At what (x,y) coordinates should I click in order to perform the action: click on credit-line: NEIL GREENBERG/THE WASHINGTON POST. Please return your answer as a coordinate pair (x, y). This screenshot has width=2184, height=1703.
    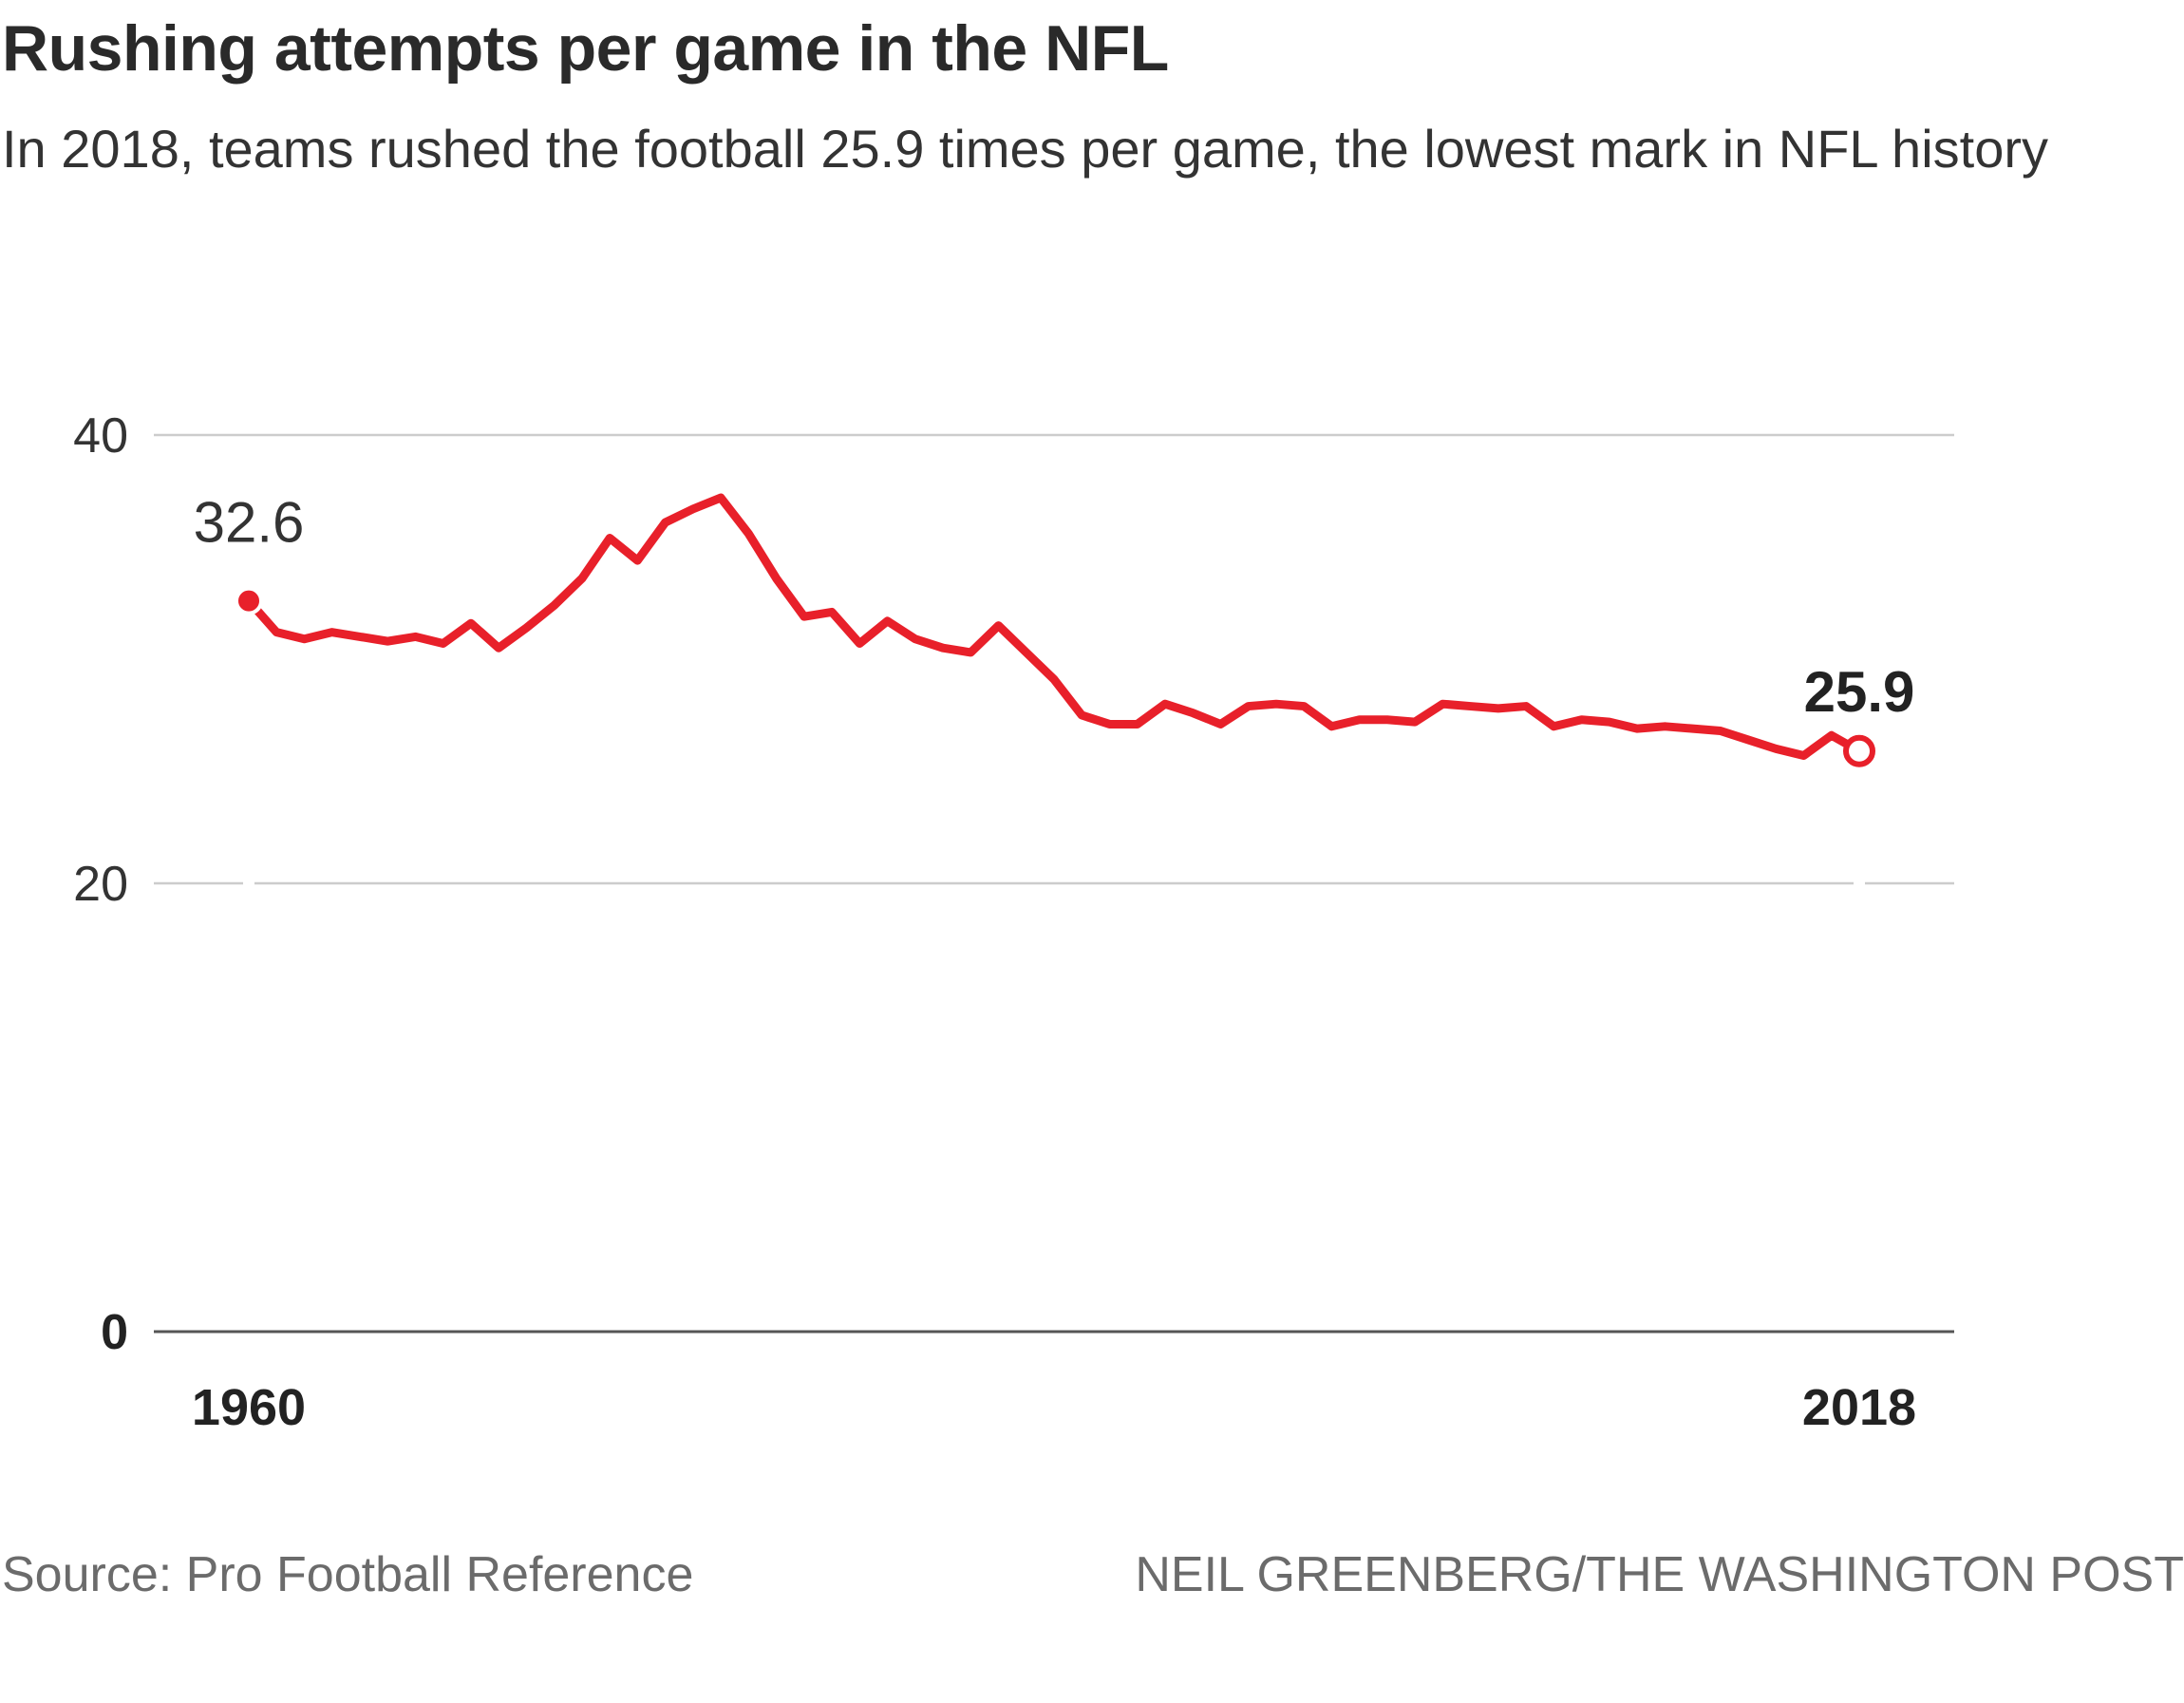
    Looking at the image, I should click on (1659, 1574).